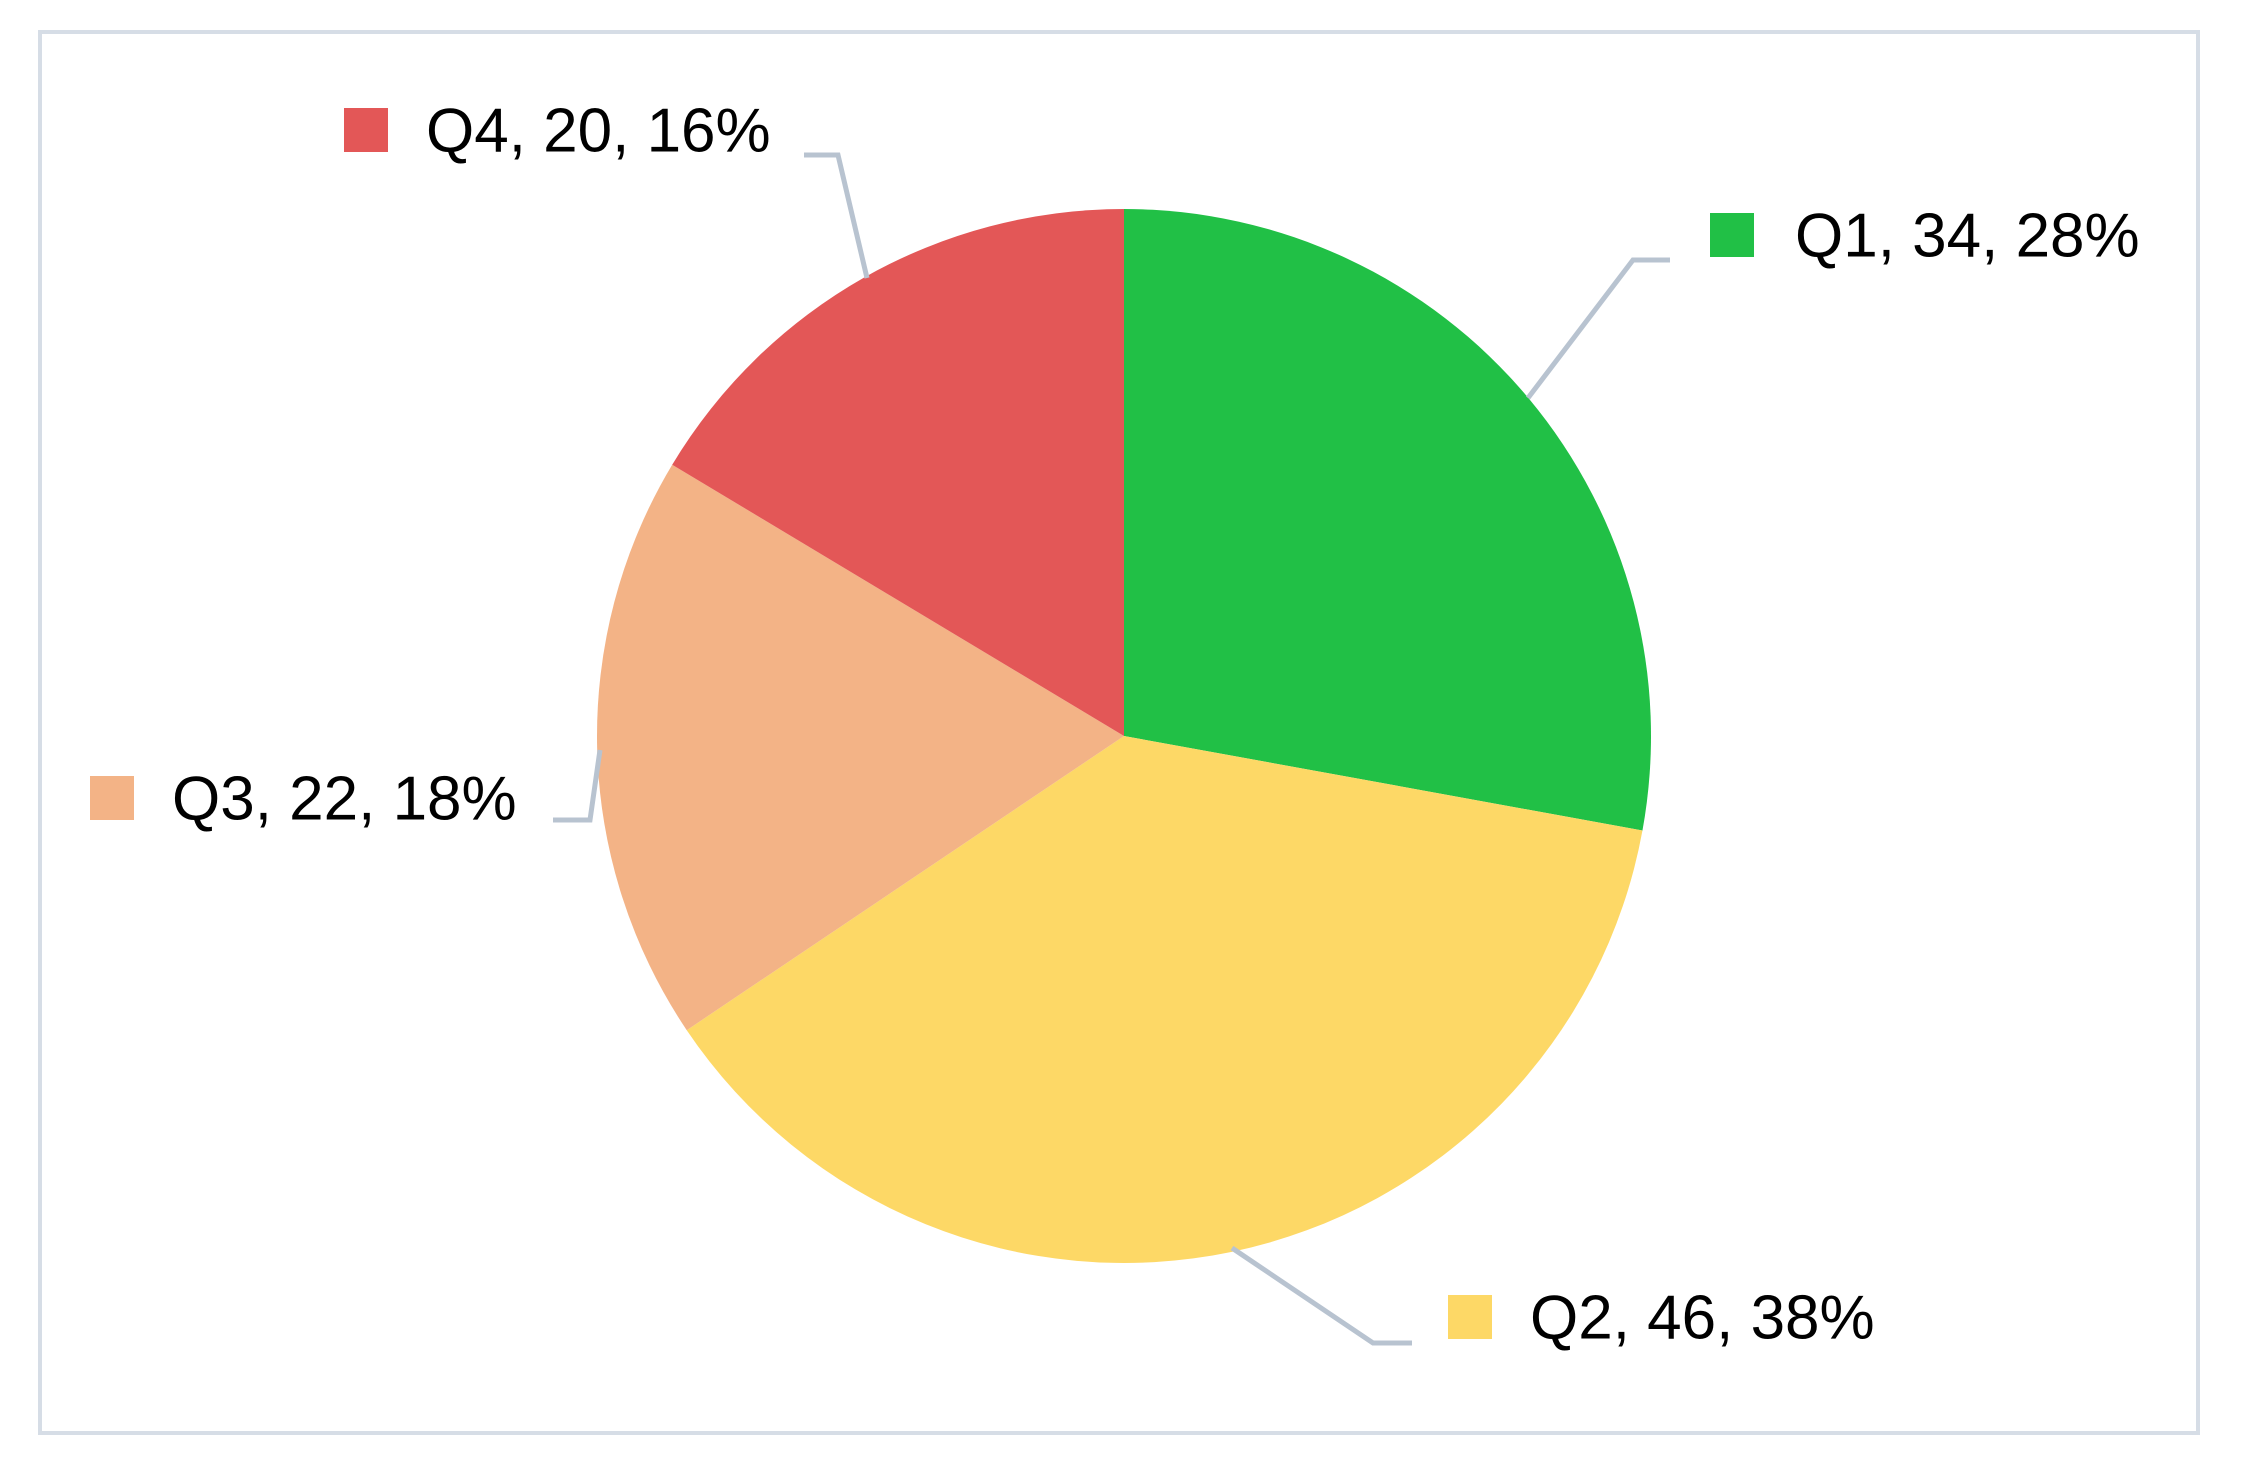 The width and height of the screenshot is (2243, 1467). I want to click on label-swatch-q2, so click(1470, 1317).